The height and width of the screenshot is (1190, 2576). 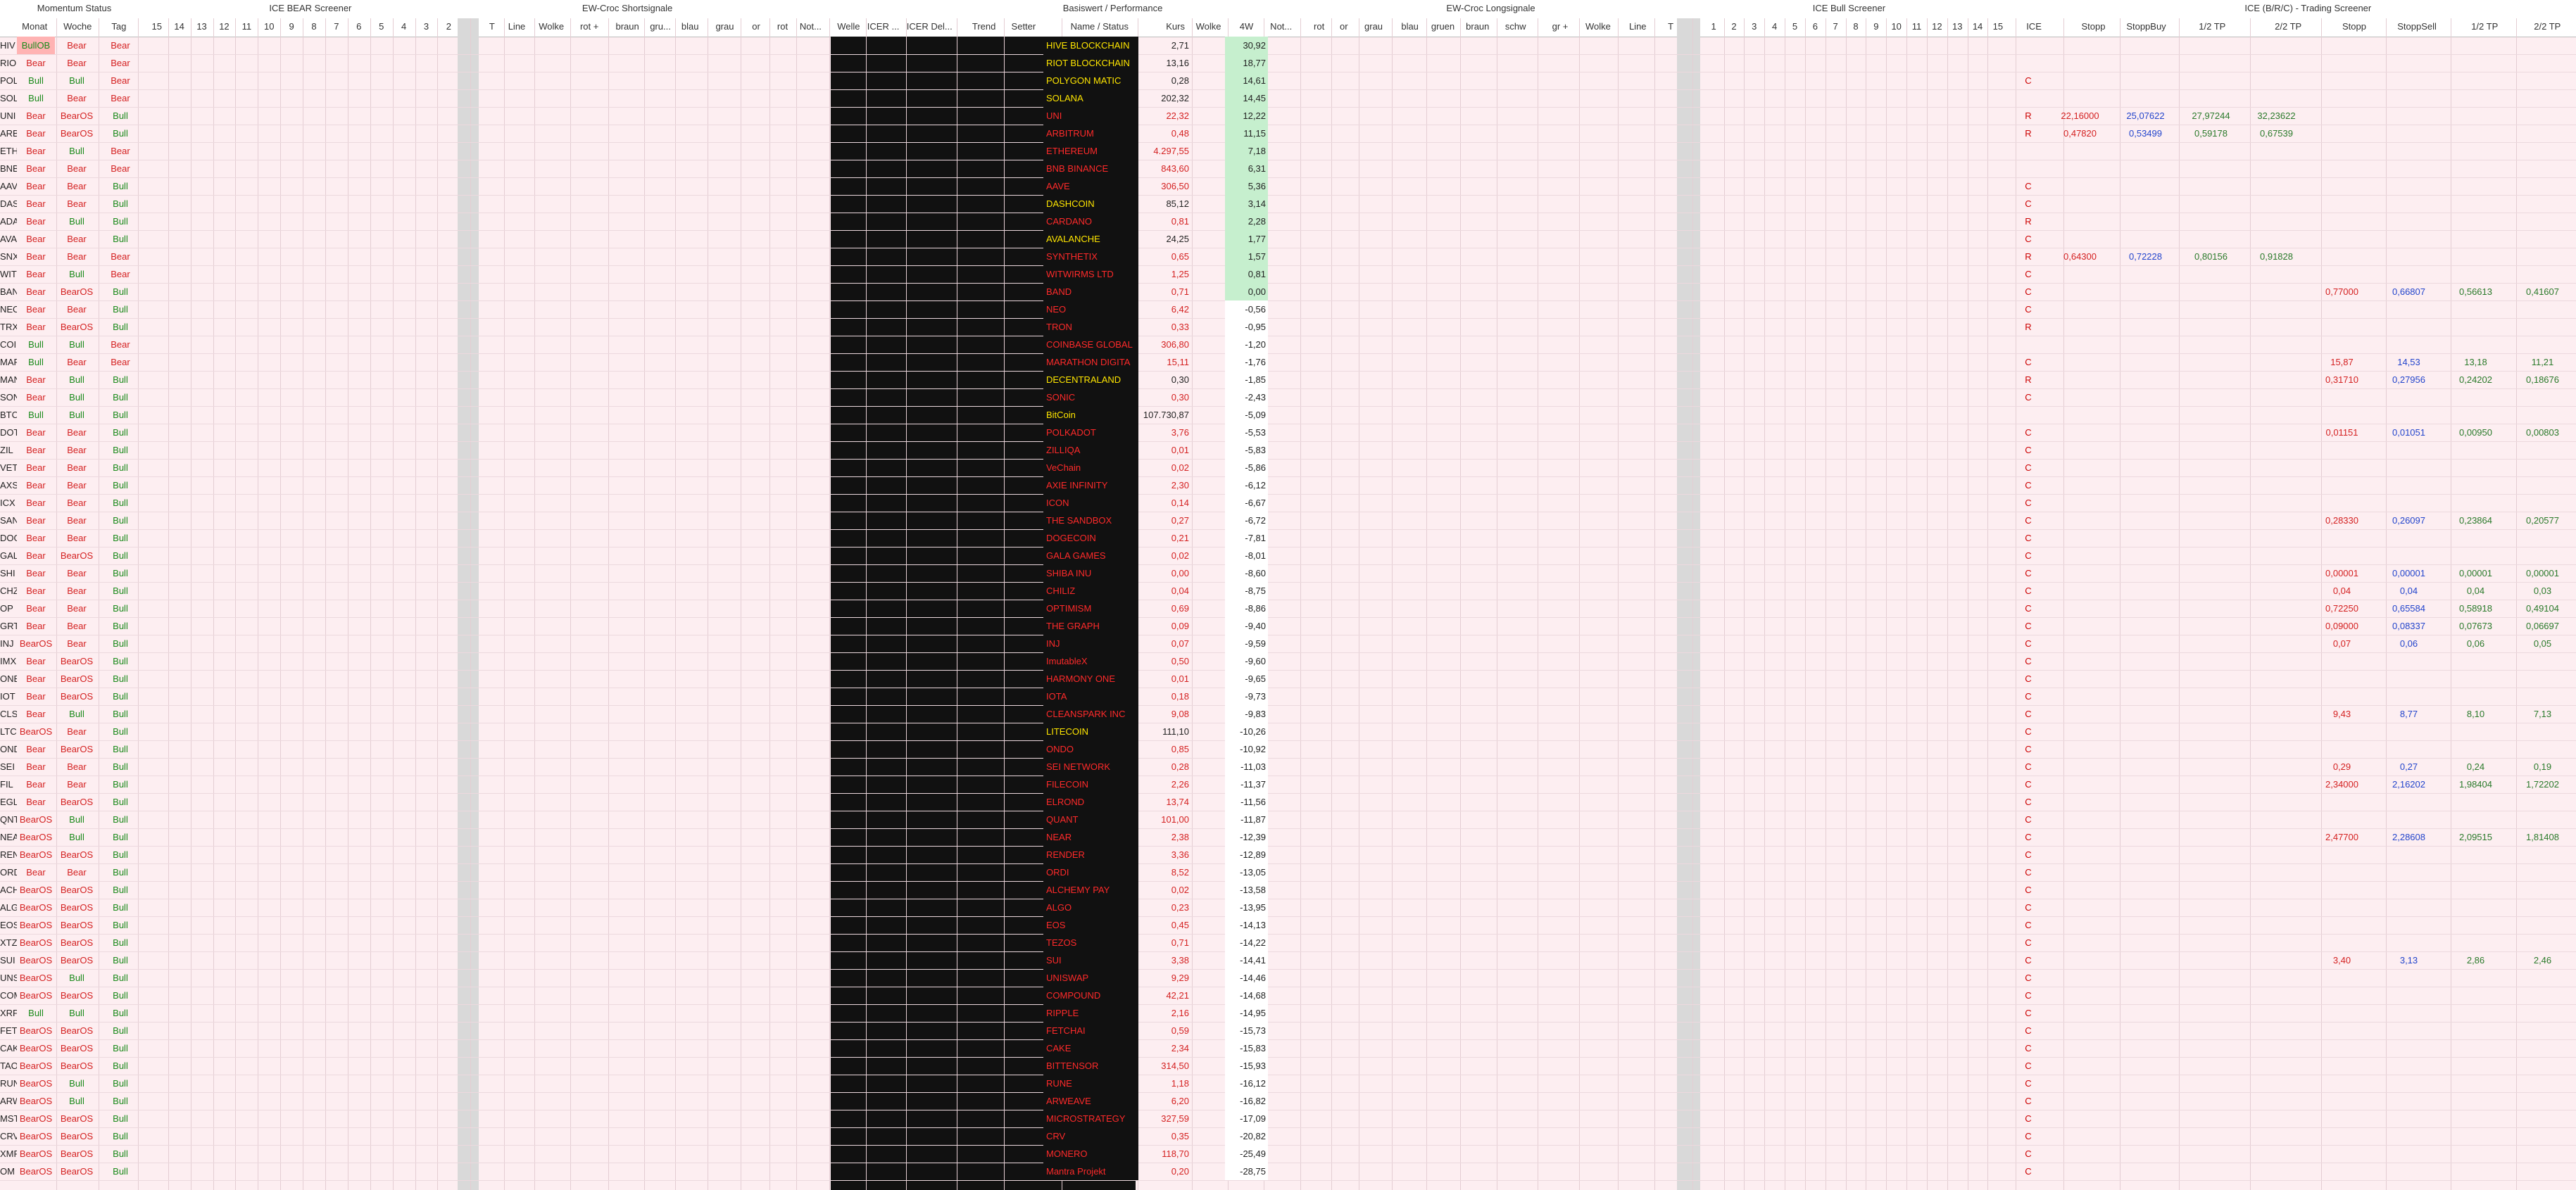 I want to click on asset-name: CHILIZ, so click(x=1090, y=591).